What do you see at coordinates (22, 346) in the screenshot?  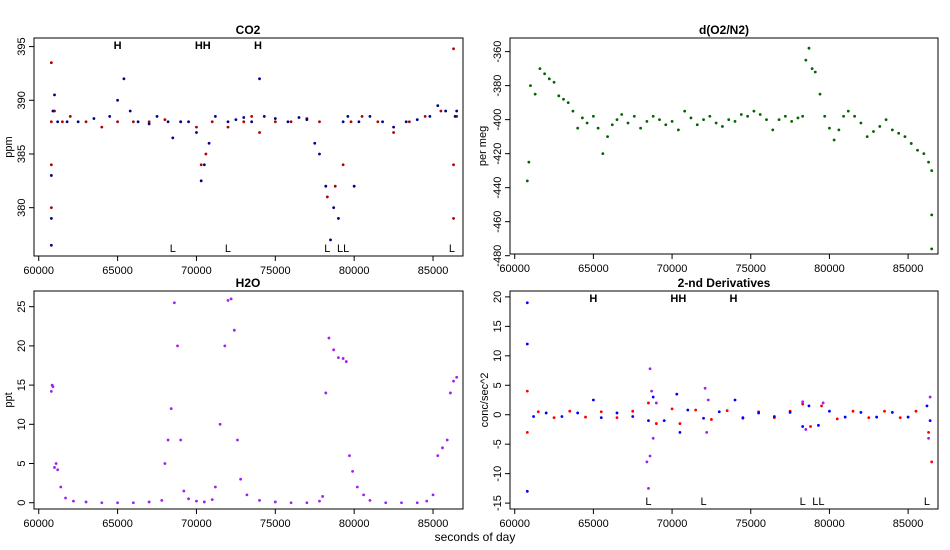 I see `y-tick-label: 20` at bounding box center [22, 346].